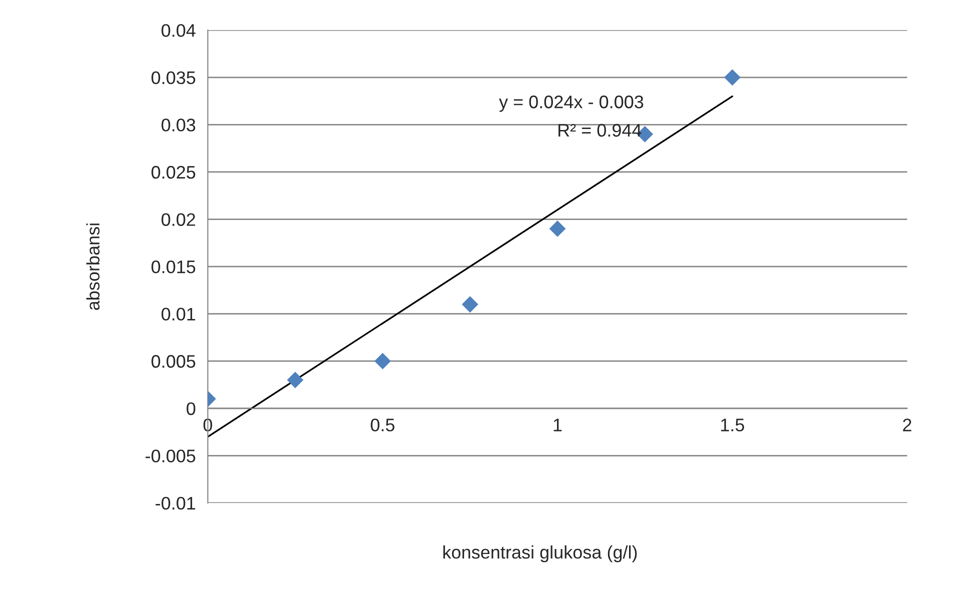 The image size is (962, 591). What do you see at coordinates (191, 409) in the screenshot?
I see `y-tick-label: 0` at bounding box center [191, 409].